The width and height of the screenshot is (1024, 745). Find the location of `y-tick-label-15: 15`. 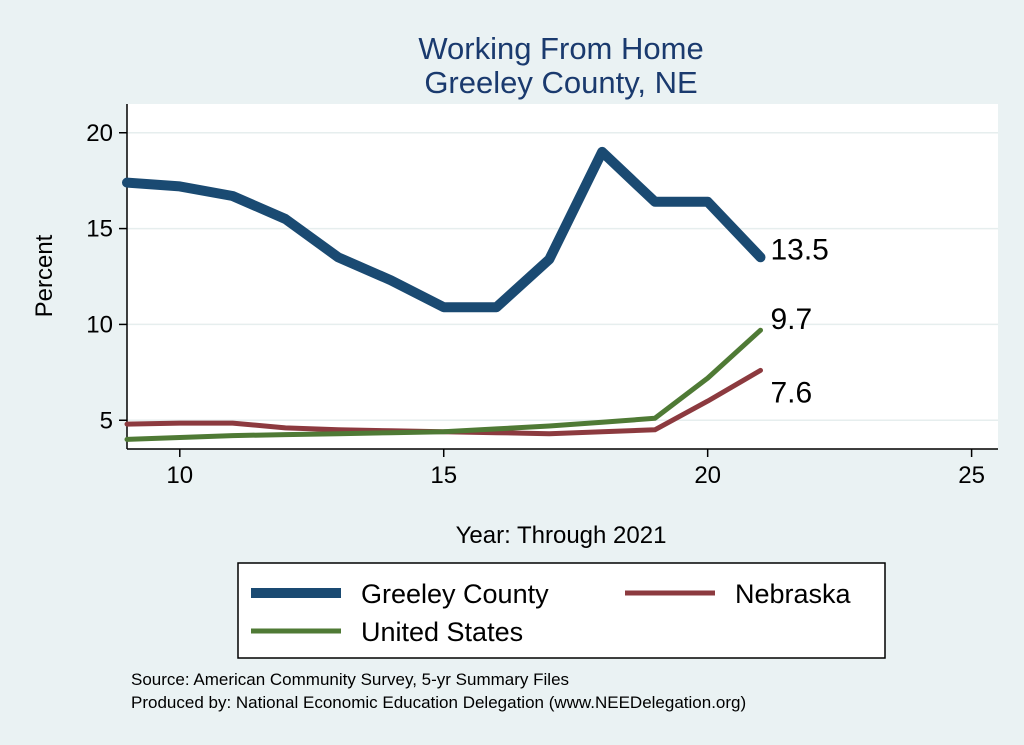

y-tick-label-15: 15 is located at coordinates (99, 229).